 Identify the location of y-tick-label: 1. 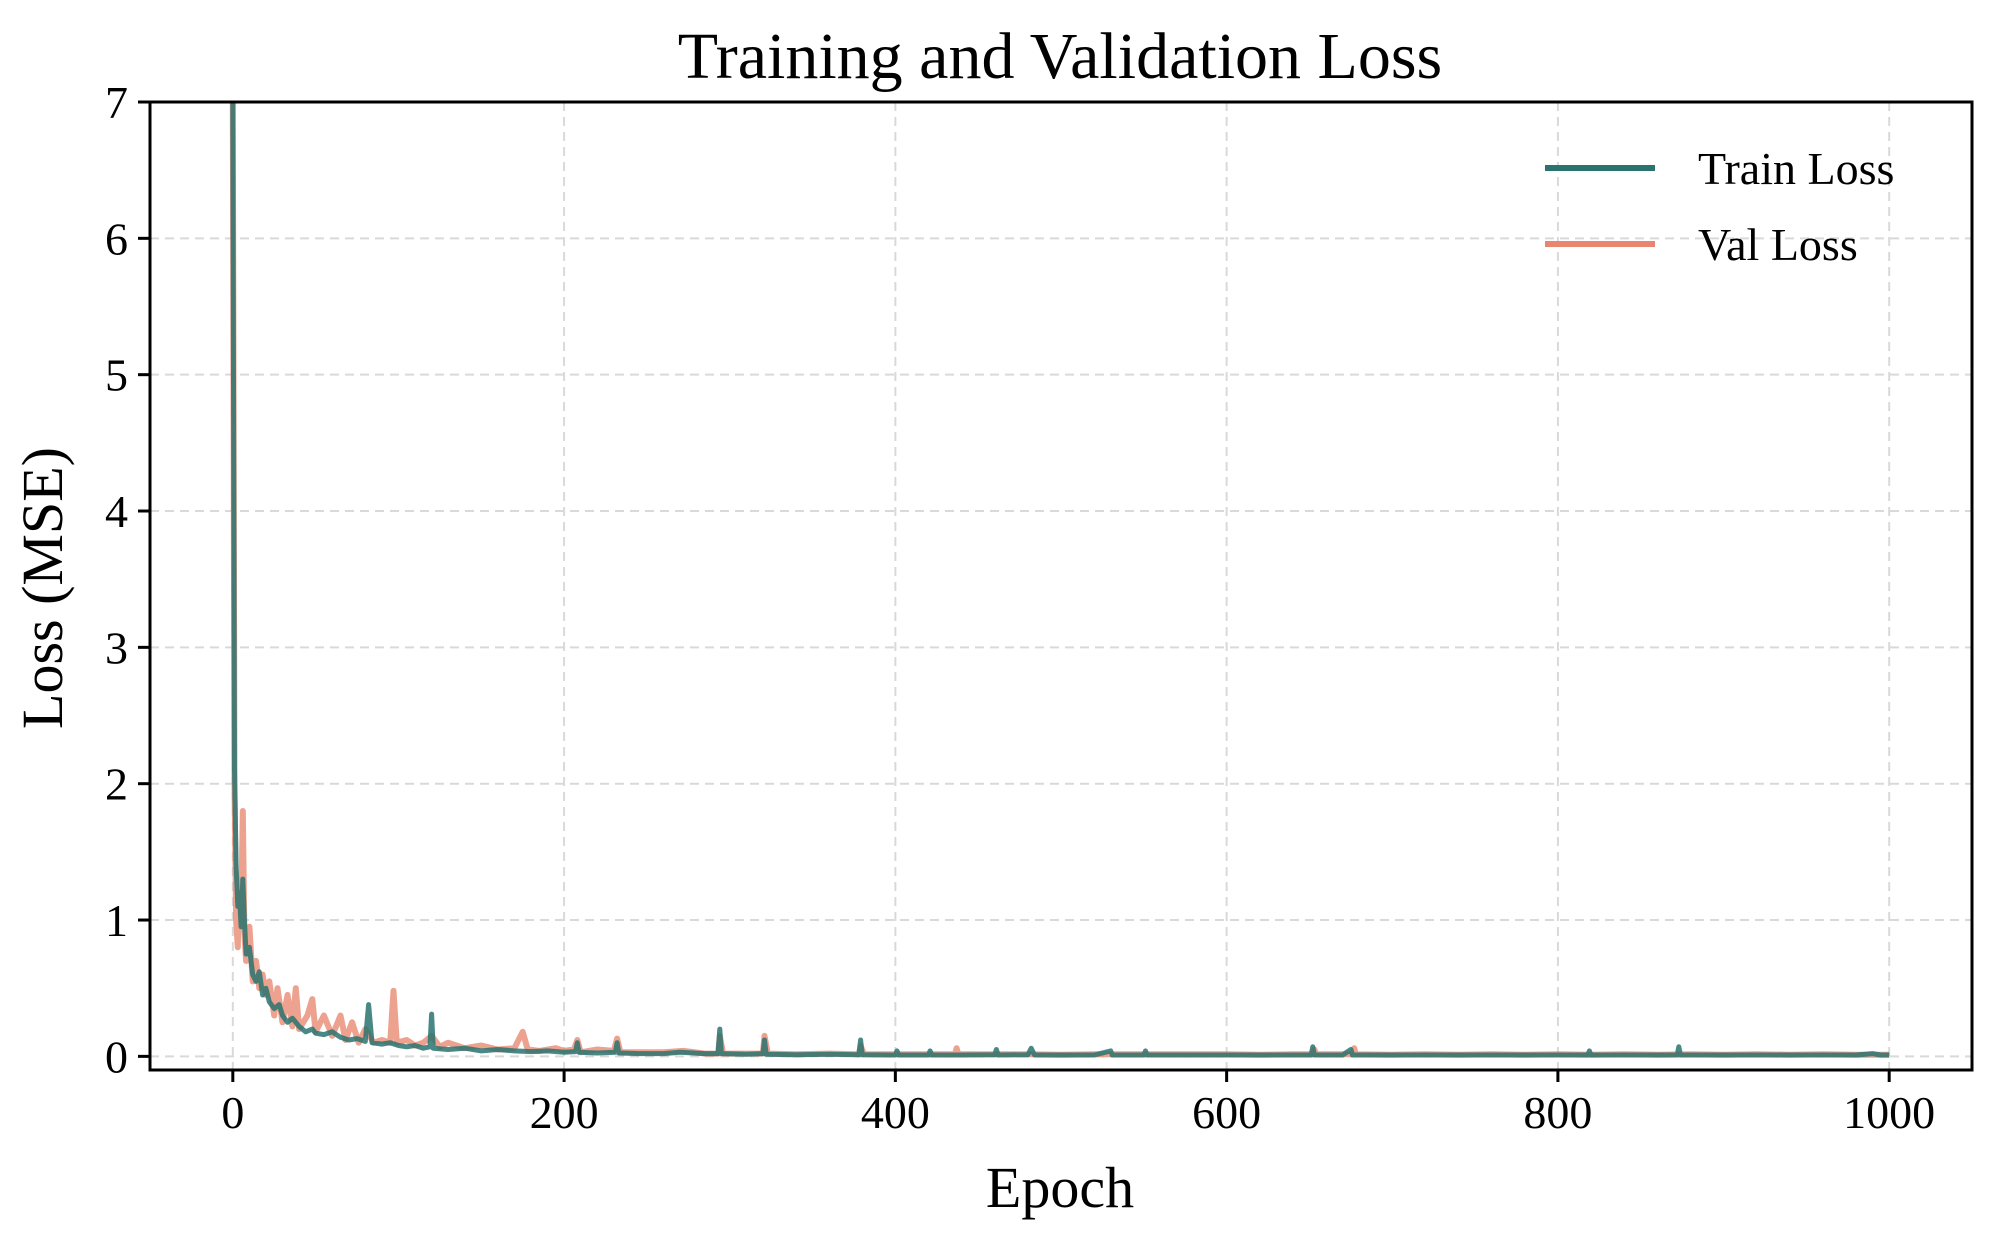
(116, 920).